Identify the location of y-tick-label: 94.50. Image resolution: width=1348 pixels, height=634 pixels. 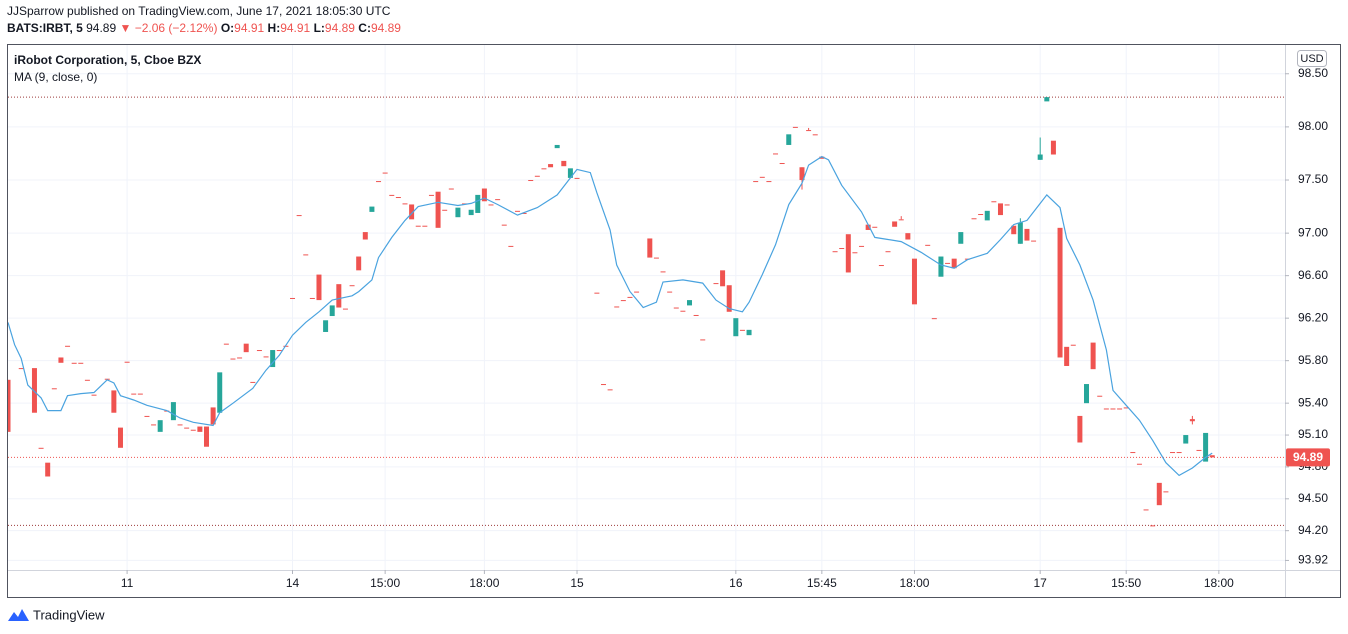
(1313, 498).